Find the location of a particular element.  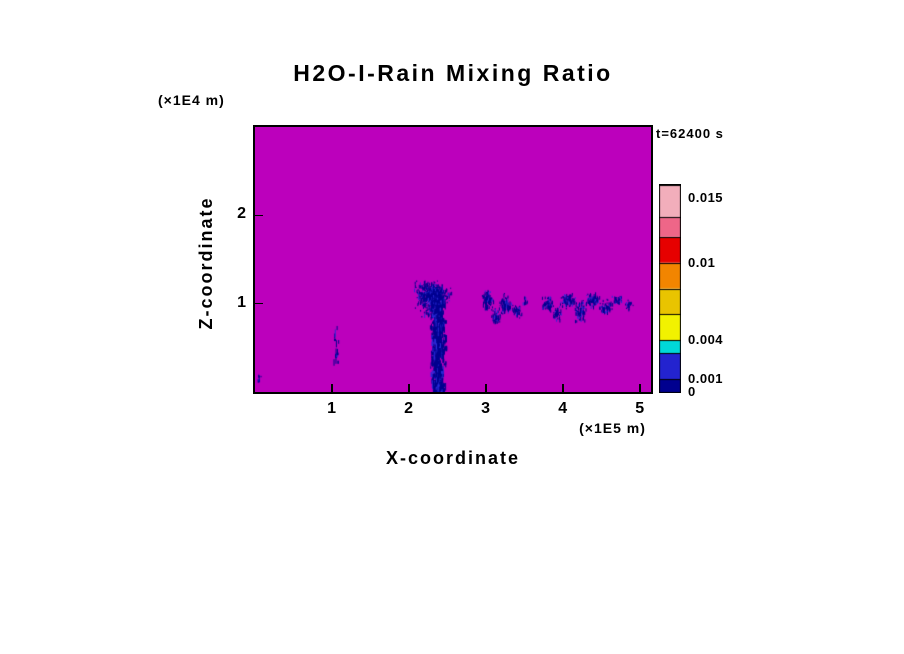

colorbar-tick-label: 0.01 is located at coordinates (702, 262).